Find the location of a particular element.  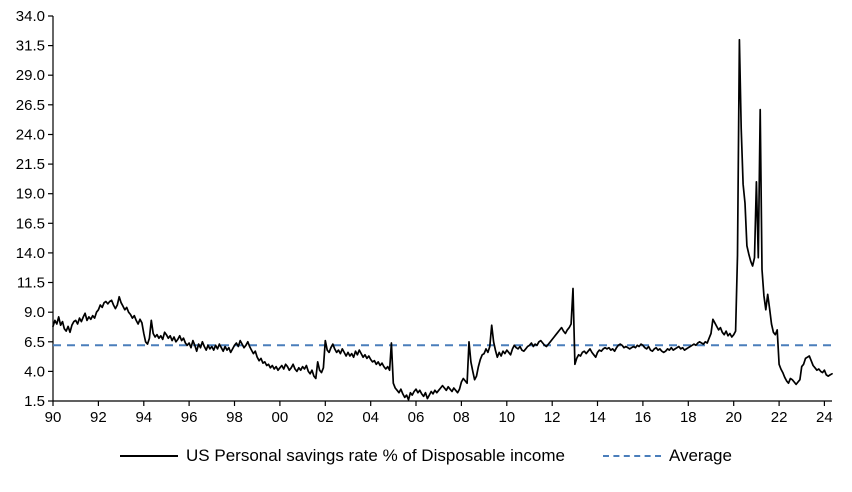

svg-text: 26.5 is located at coordinates (30, 105).